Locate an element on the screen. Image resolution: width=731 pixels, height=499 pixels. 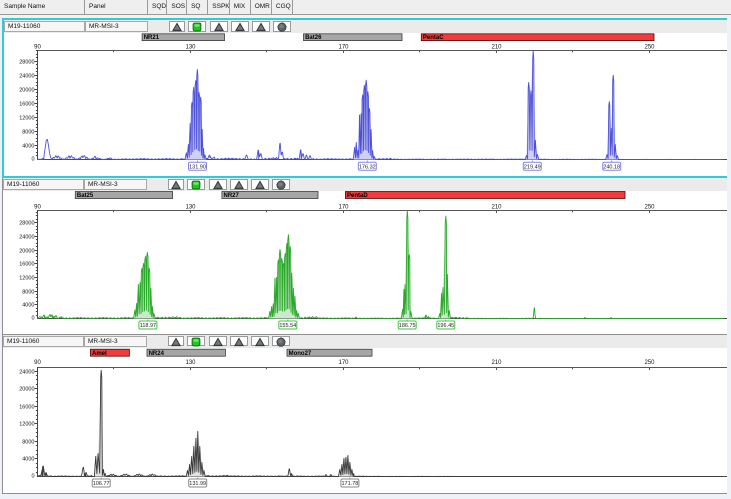
svg-text: Amel is located at coordinates (99, 354).